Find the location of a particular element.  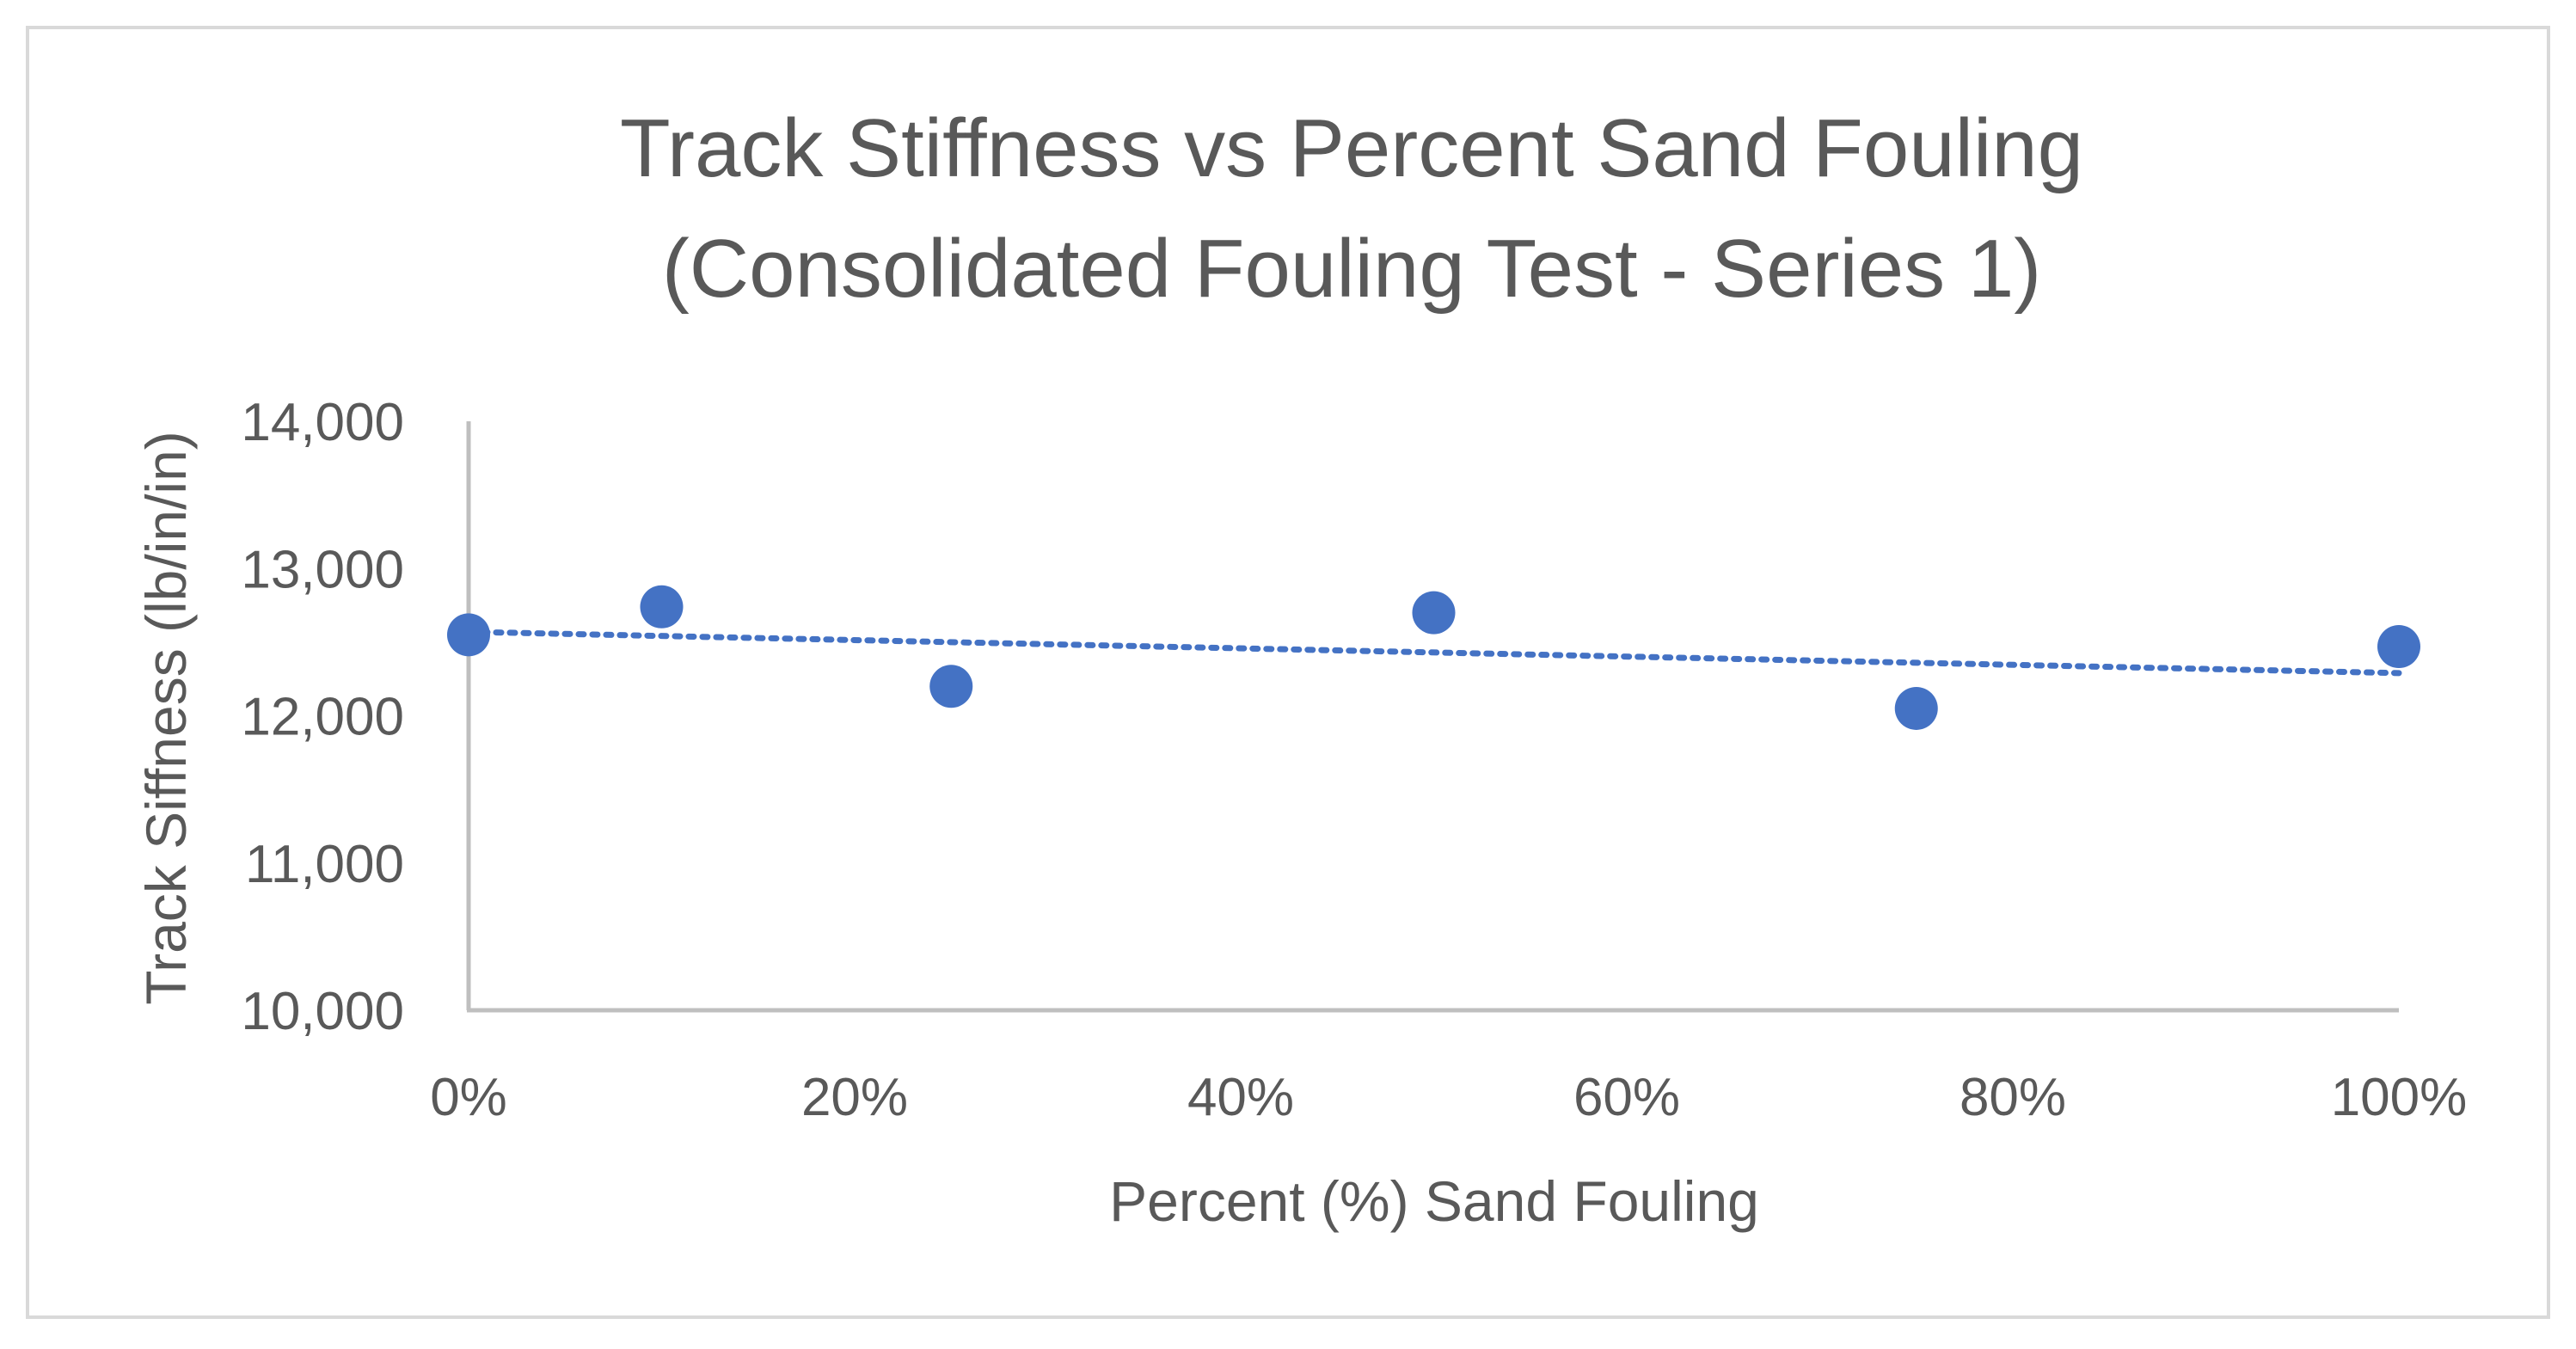

data-points is located at coordinates (1433, 657).